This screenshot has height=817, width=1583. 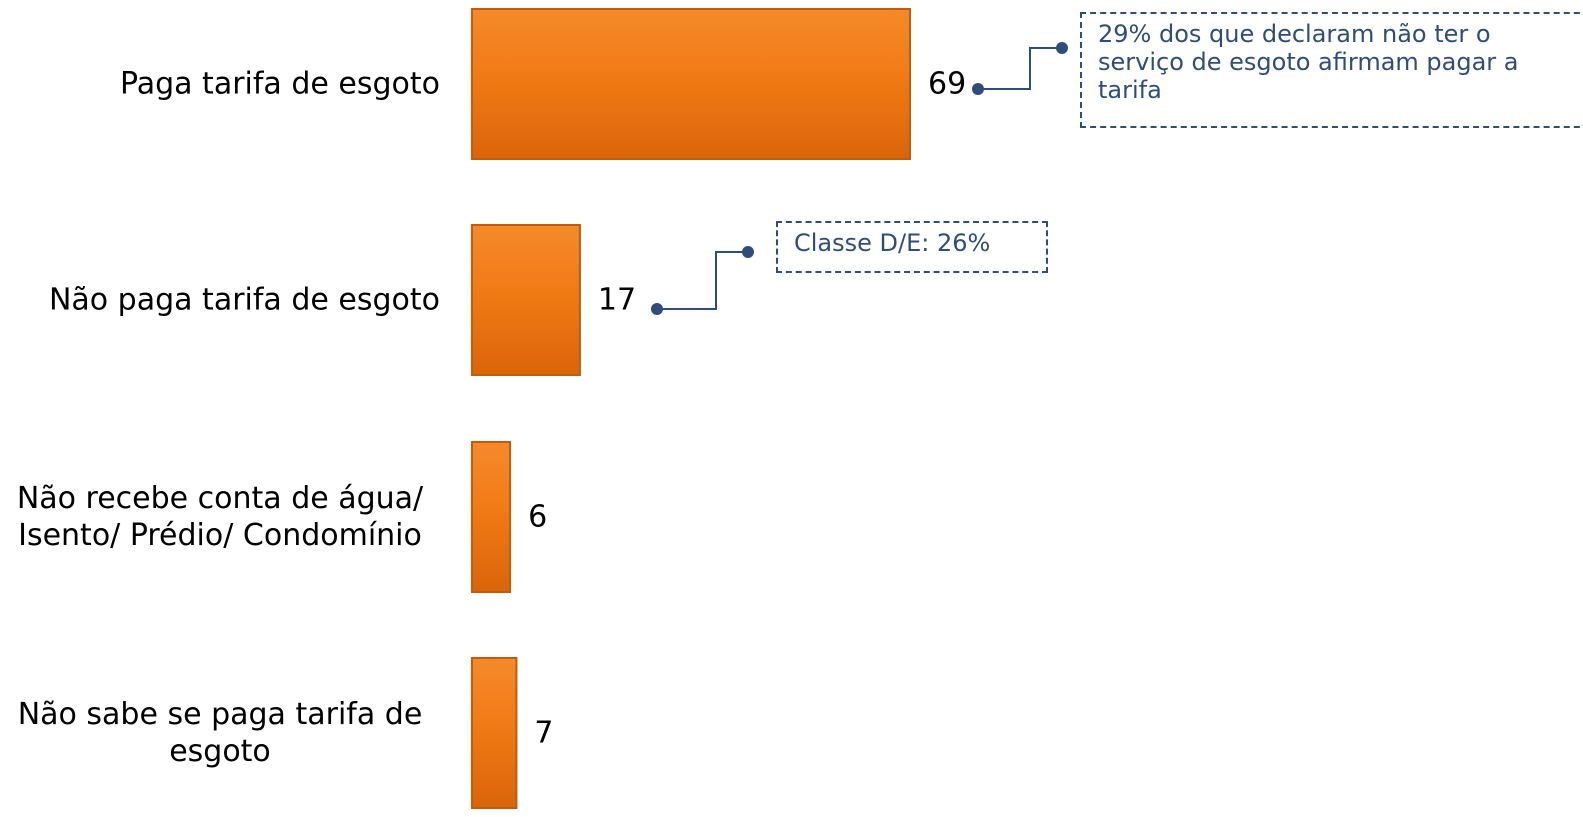 I want to click on category-label: Não sabe se paga tarifa de esgoto, so click(x=220, y=733).